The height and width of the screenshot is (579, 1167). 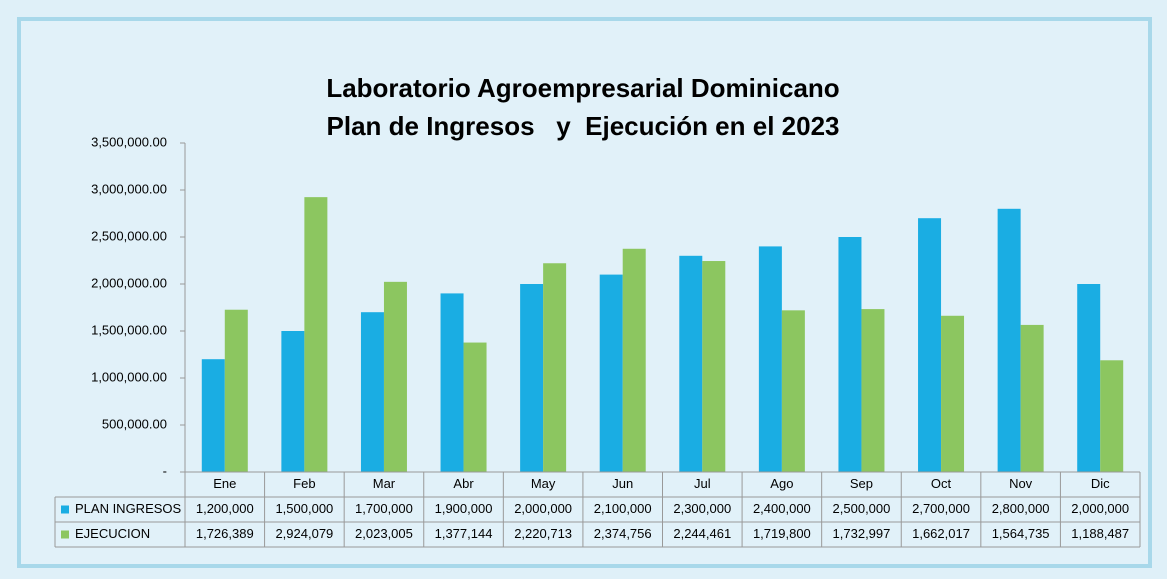 What do you see at coordinates (862, 533) in the screenshot?
I see `table-value: 1,732,997` at bounding box center [862, 533].